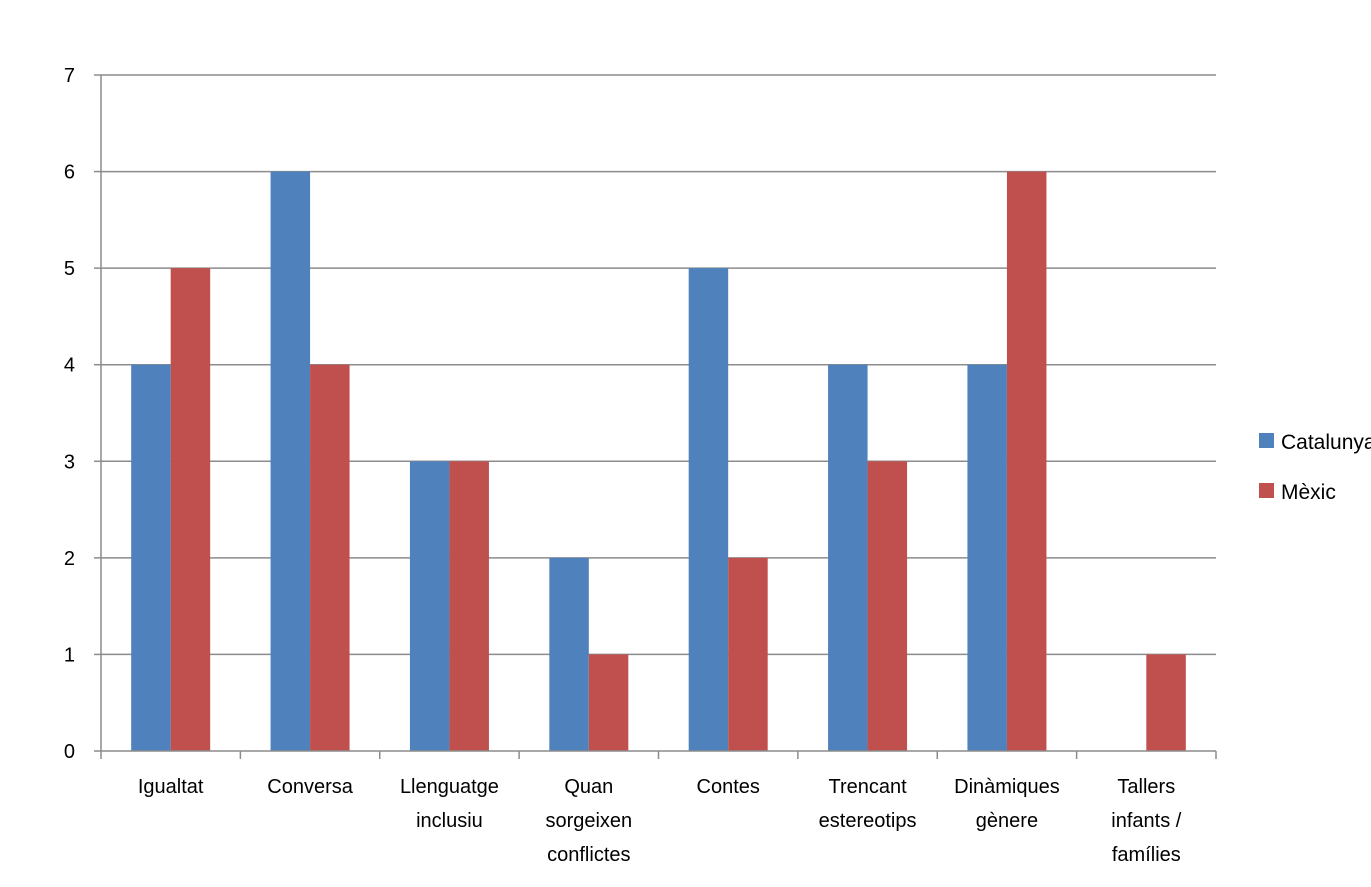 Image resolution: width=1371 pixels, height=887 pixels. What do you see at coordinates (1007, 804) in the screenshot?
I see `x-tick-label: Dinàmiques gènere` at bounding box center [1007, 804].